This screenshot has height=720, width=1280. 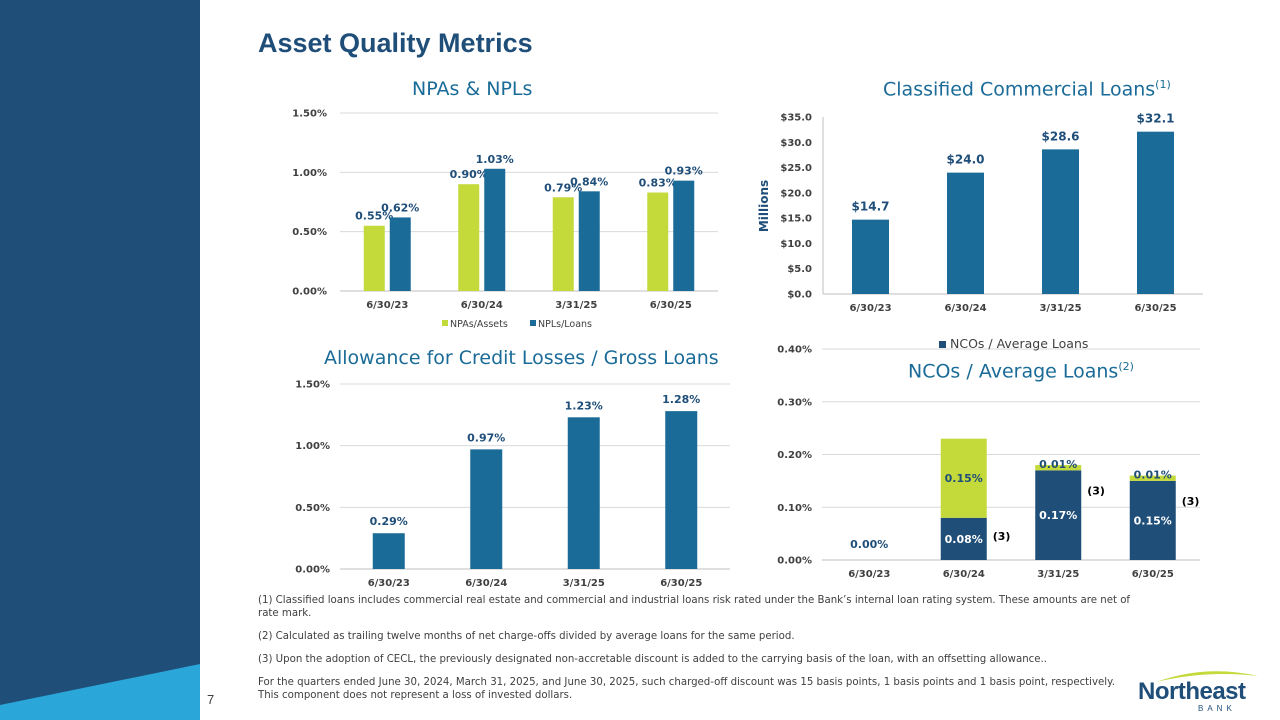 I want to click on npas-title-text: NPAs & NPLs, so click(x=472, y=89).